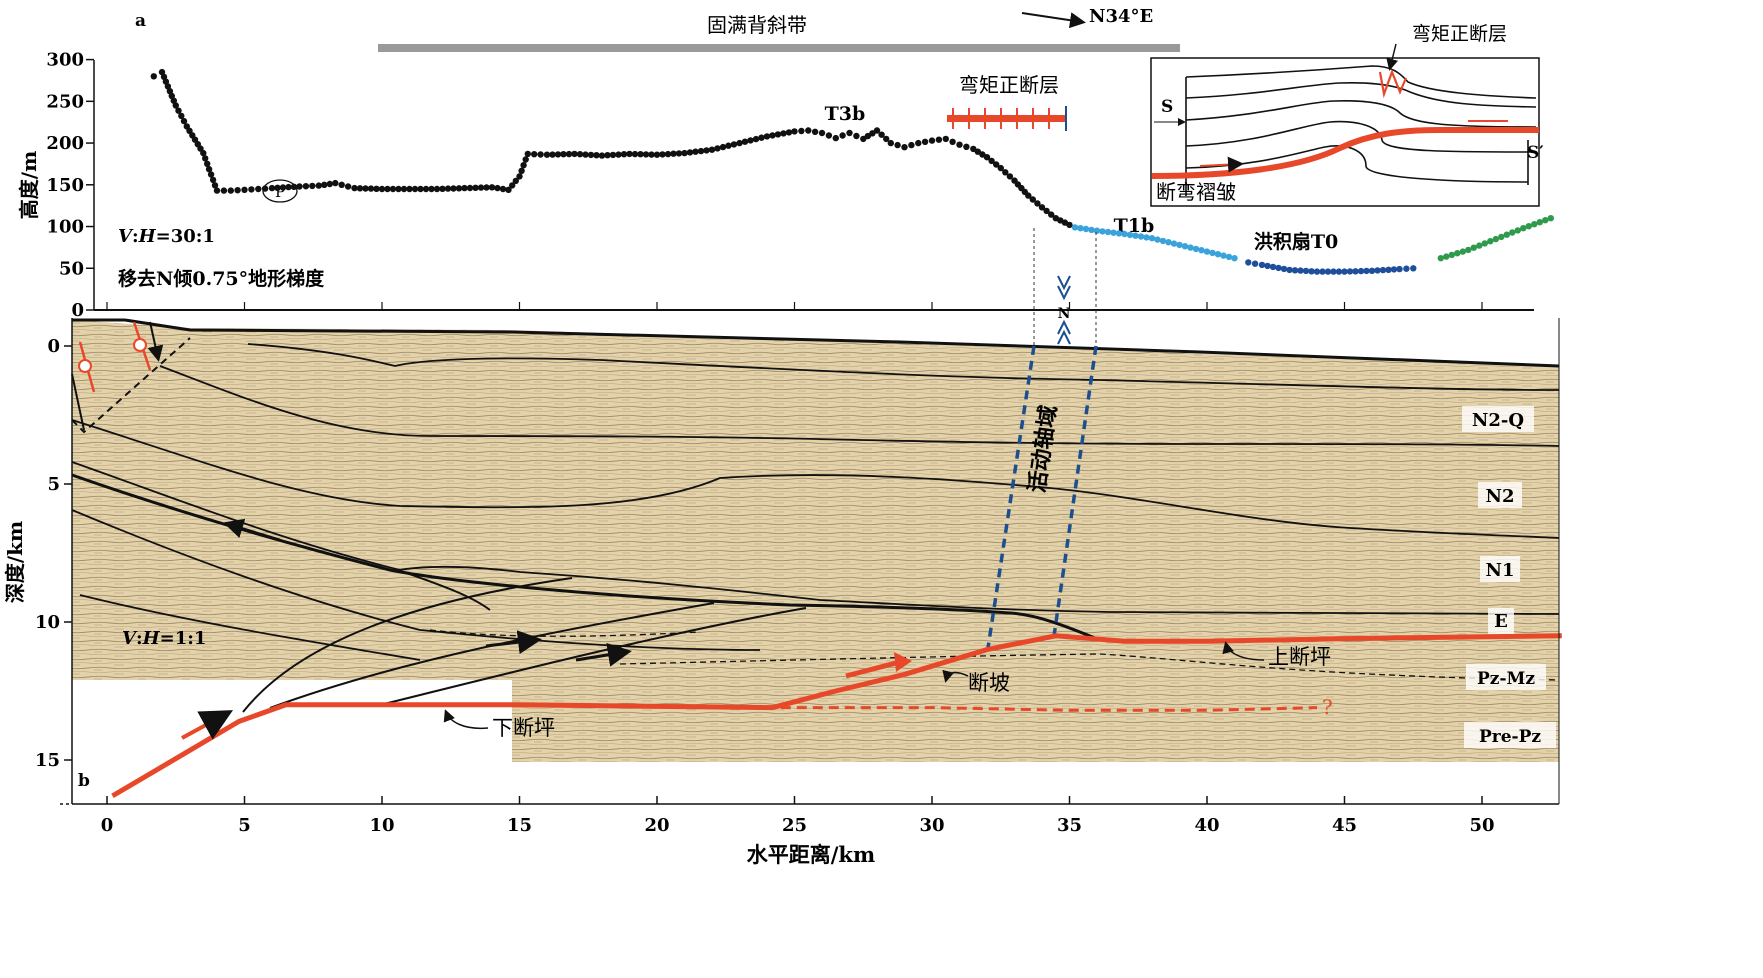 The height and width of the screenshot is (978, 1763). I want to click on panel-b-xtick-label: 0, so click(107, 825).